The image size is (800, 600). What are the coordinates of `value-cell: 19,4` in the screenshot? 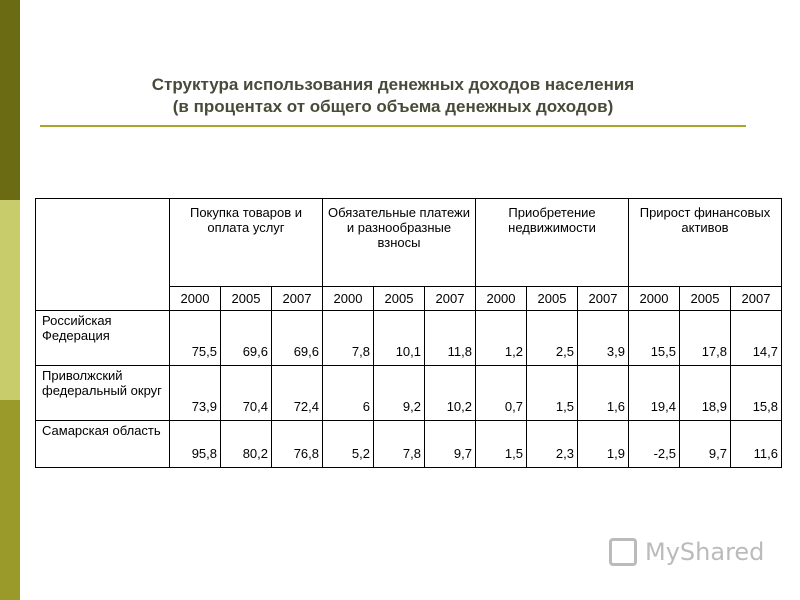 It's located at (654, 393).